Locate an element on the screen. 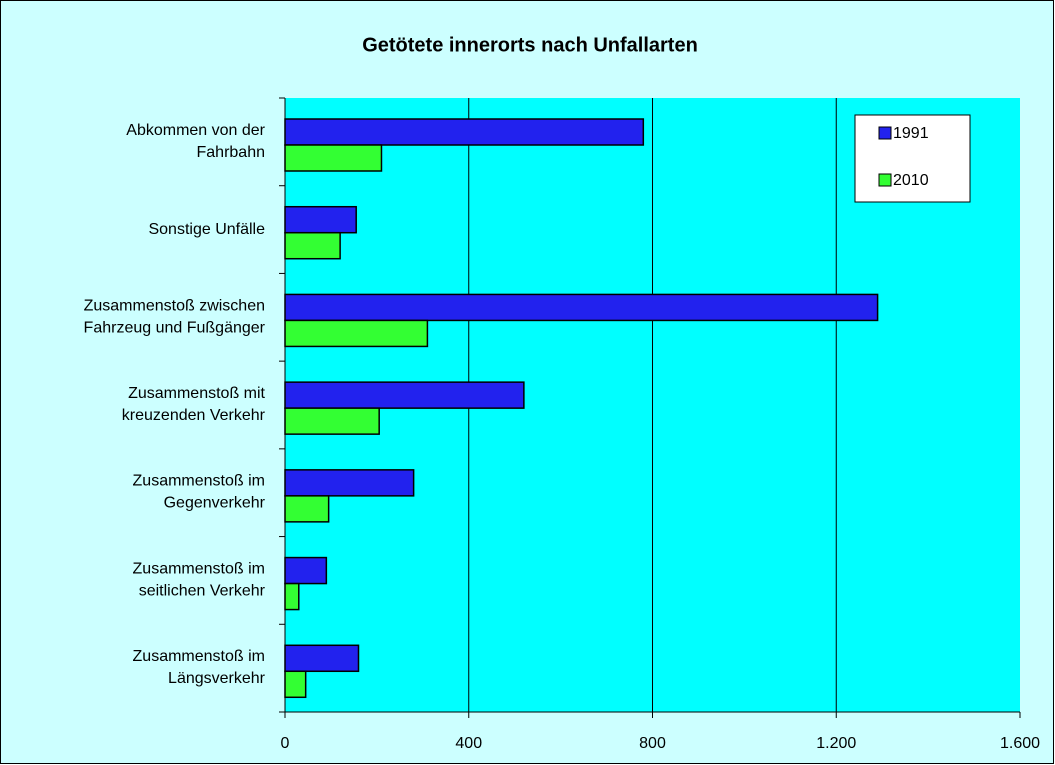  x-tick-label: 400 is located at coordinates (468, 743).